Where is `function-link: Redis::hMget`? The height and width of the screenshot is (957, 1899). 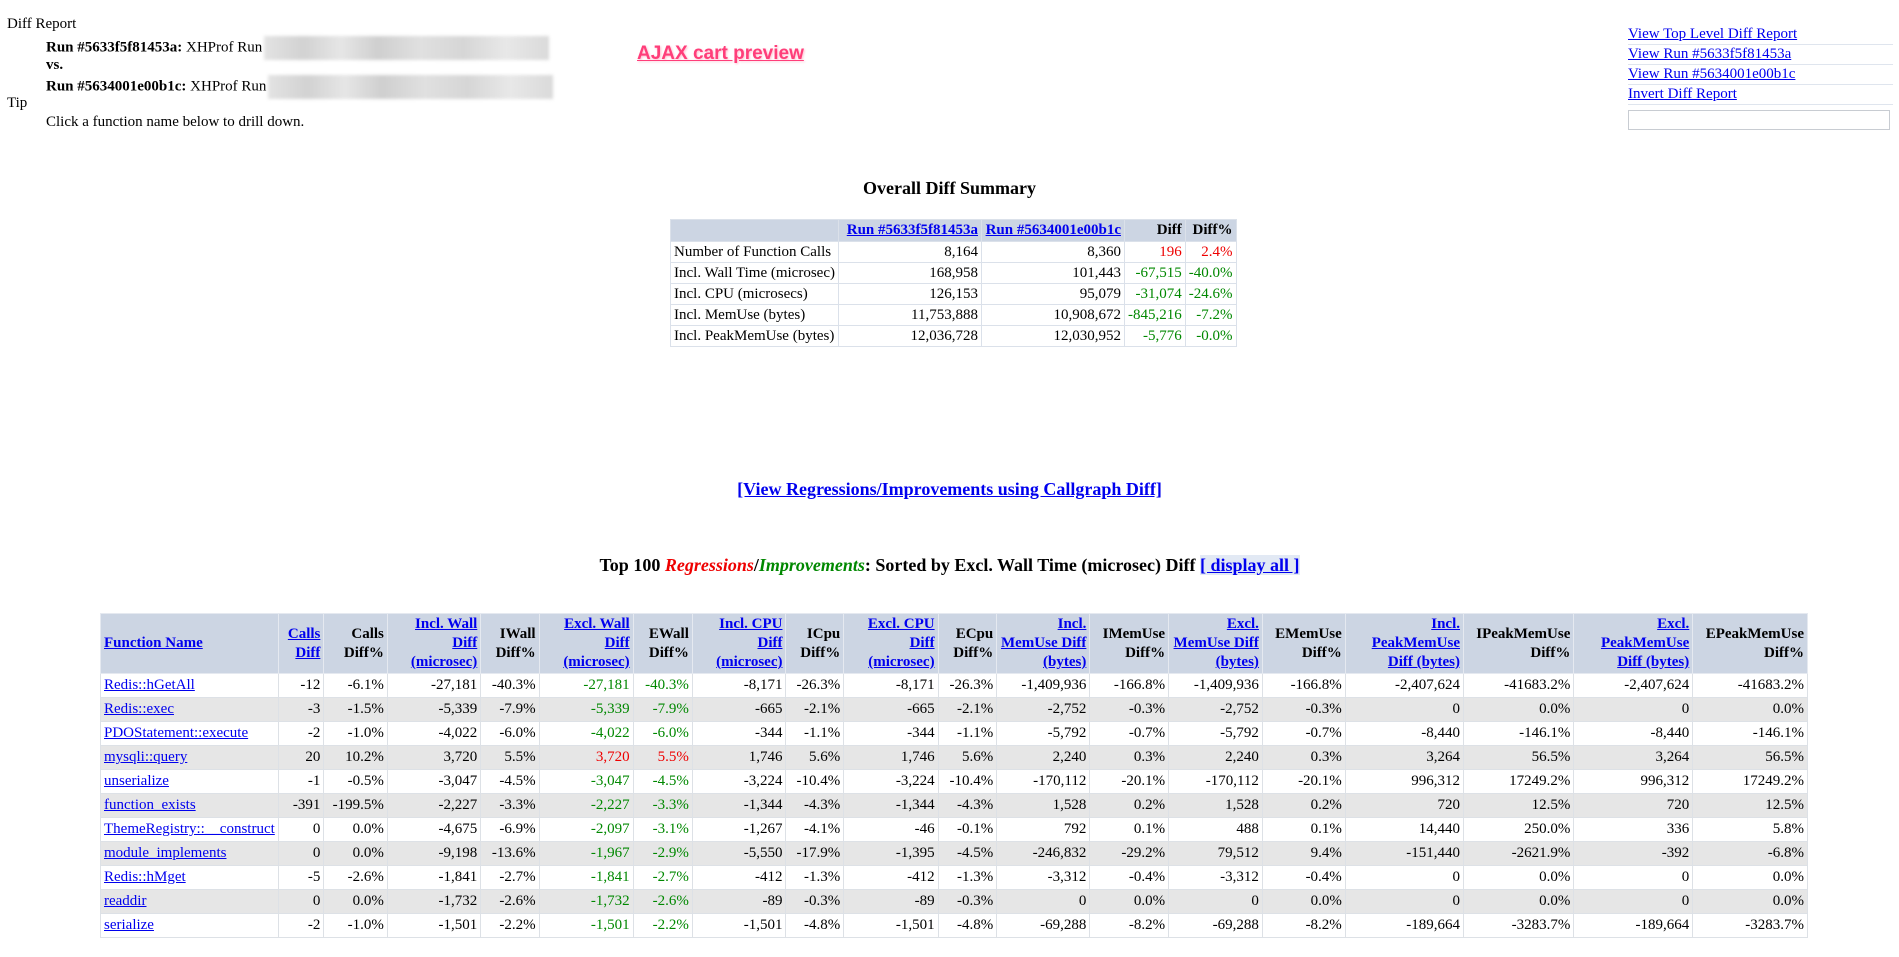 function-link: Redis::hMget is located at coordinates (145, 877).